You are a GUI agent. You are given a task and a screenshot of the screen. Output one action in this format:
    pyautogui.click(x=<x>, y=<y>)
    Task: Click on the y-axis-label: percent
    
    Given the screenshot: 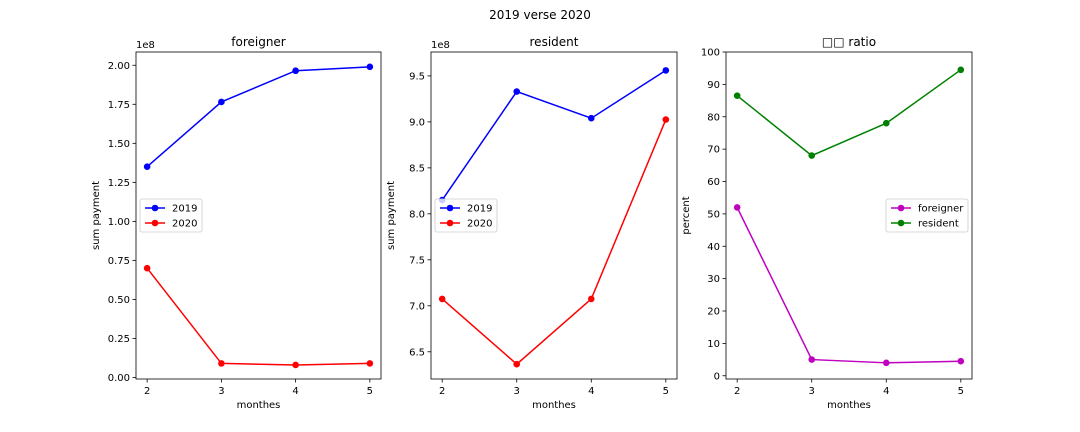 What is the action you would take?
    pyautogui.click(x=686, y=215)
    